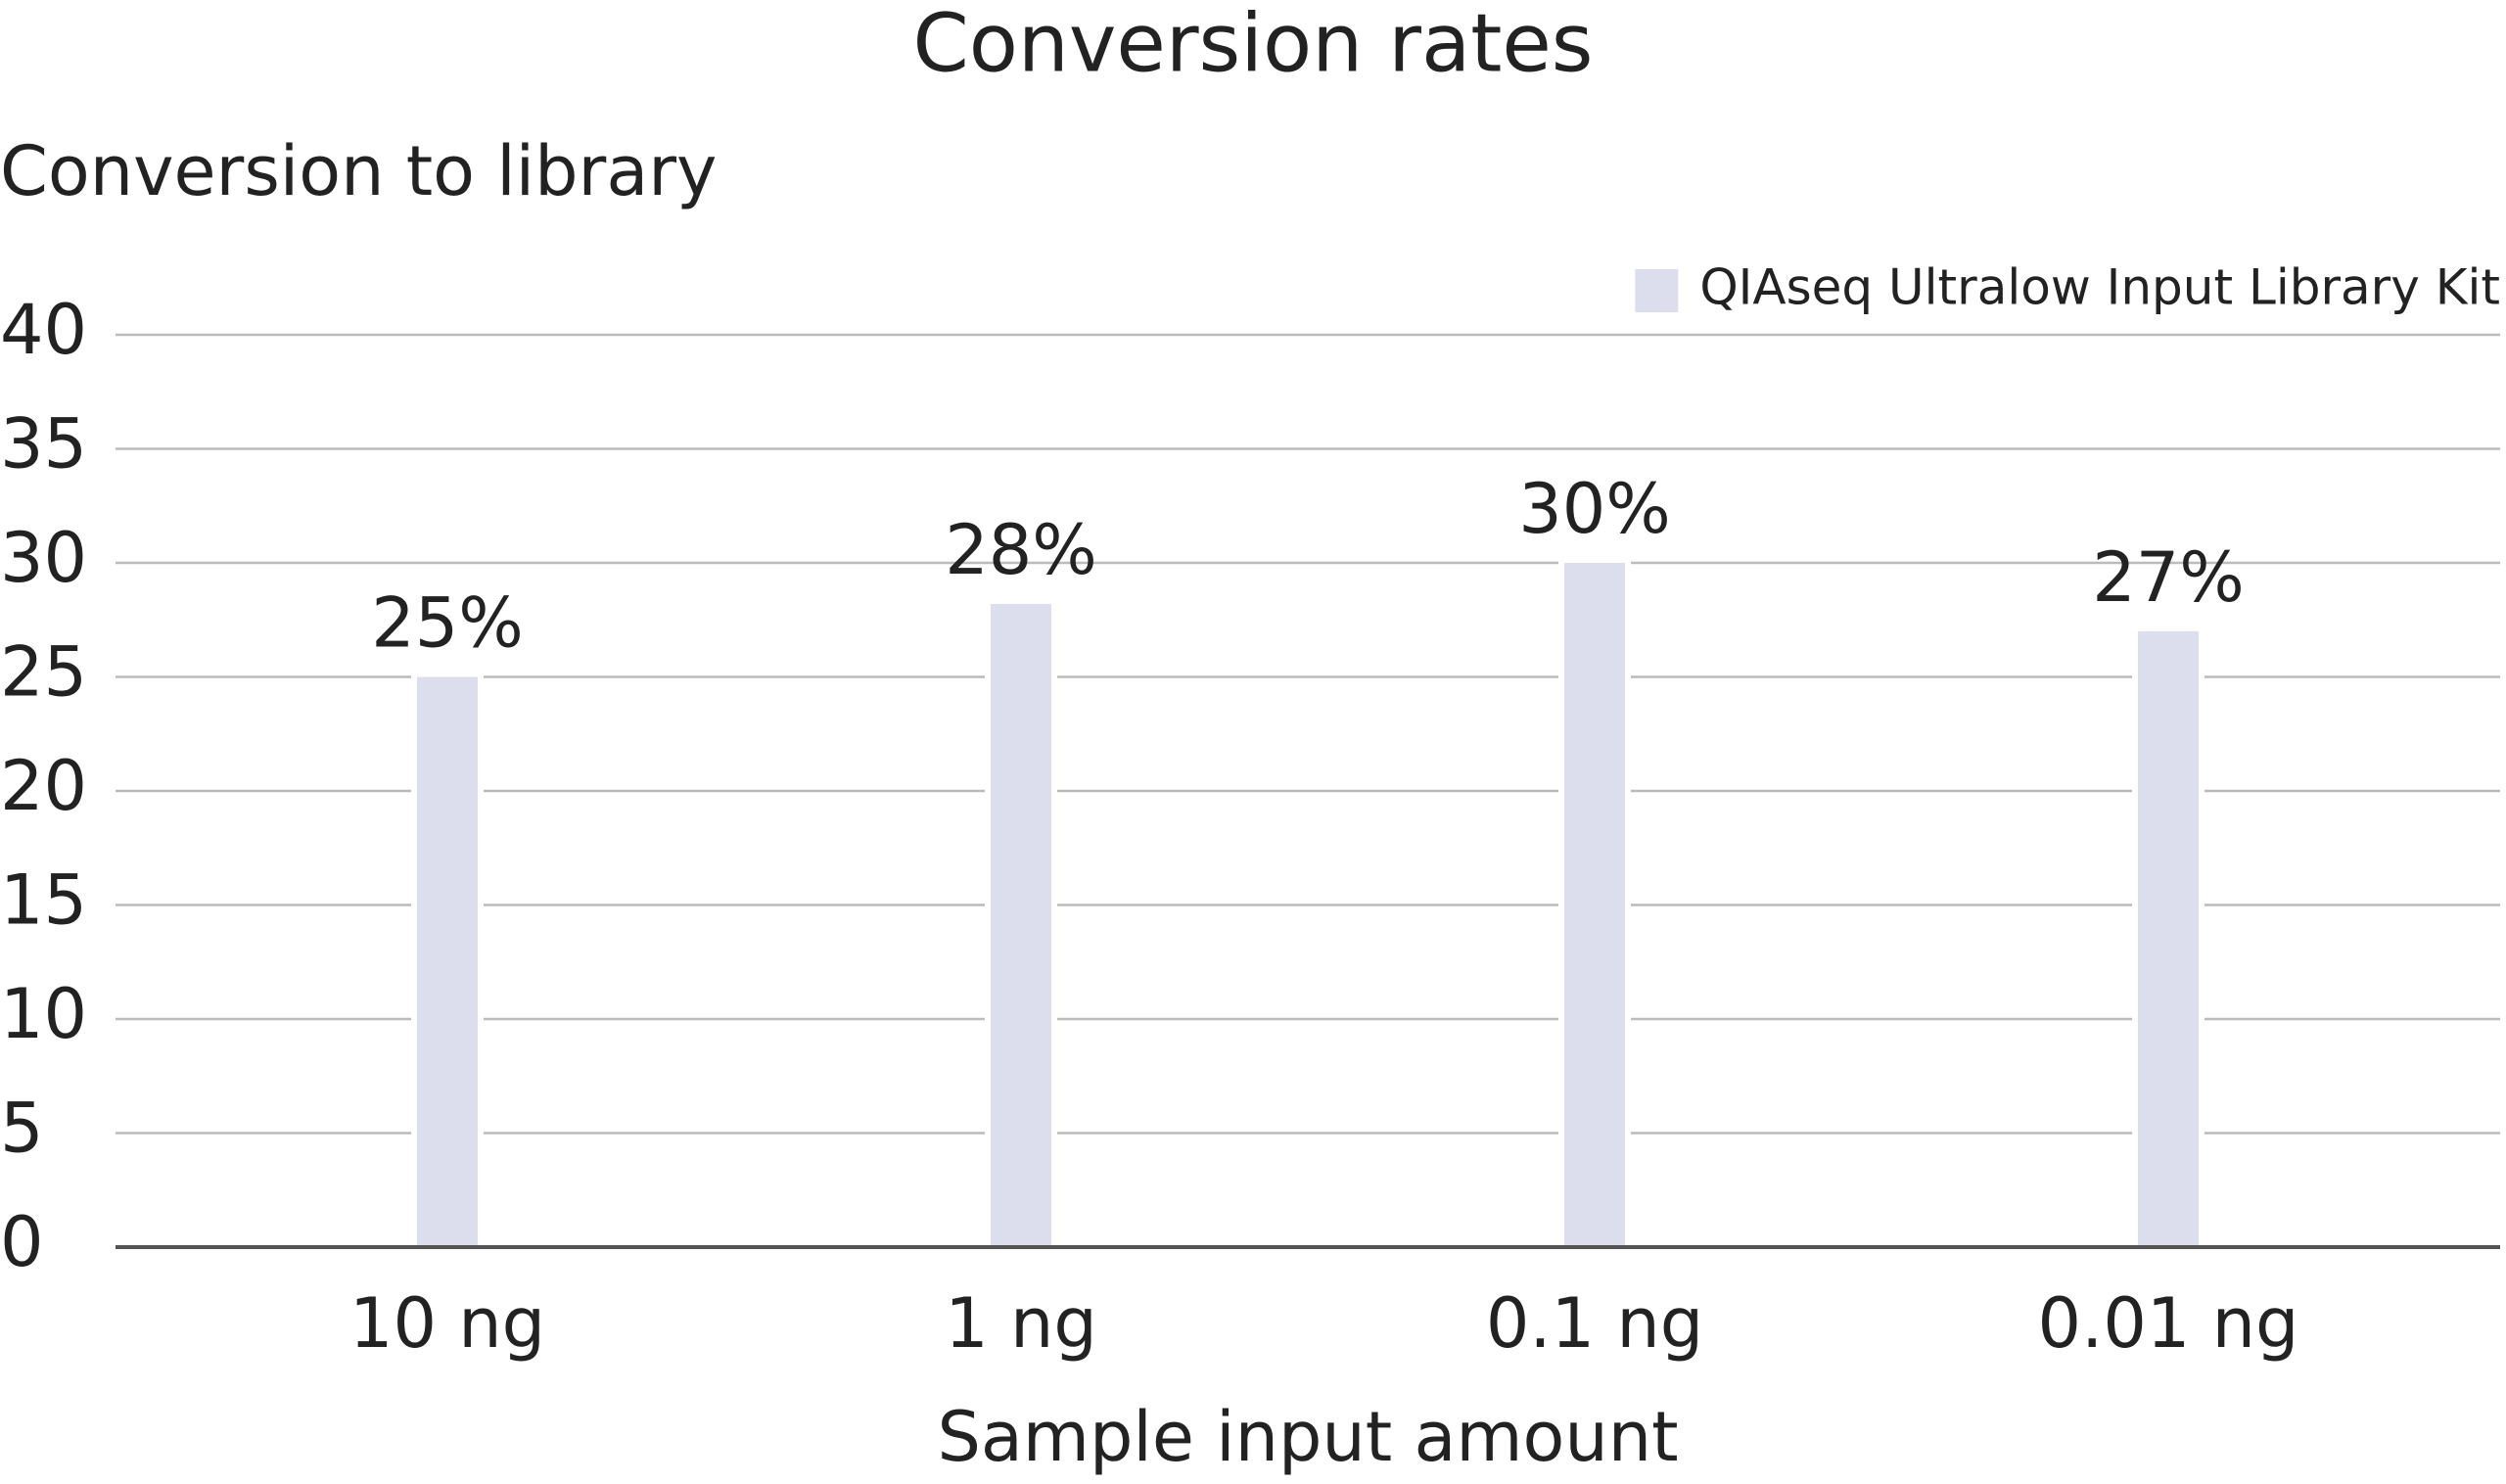  I want to click on y-tick-label: 40, so click(43, 330).